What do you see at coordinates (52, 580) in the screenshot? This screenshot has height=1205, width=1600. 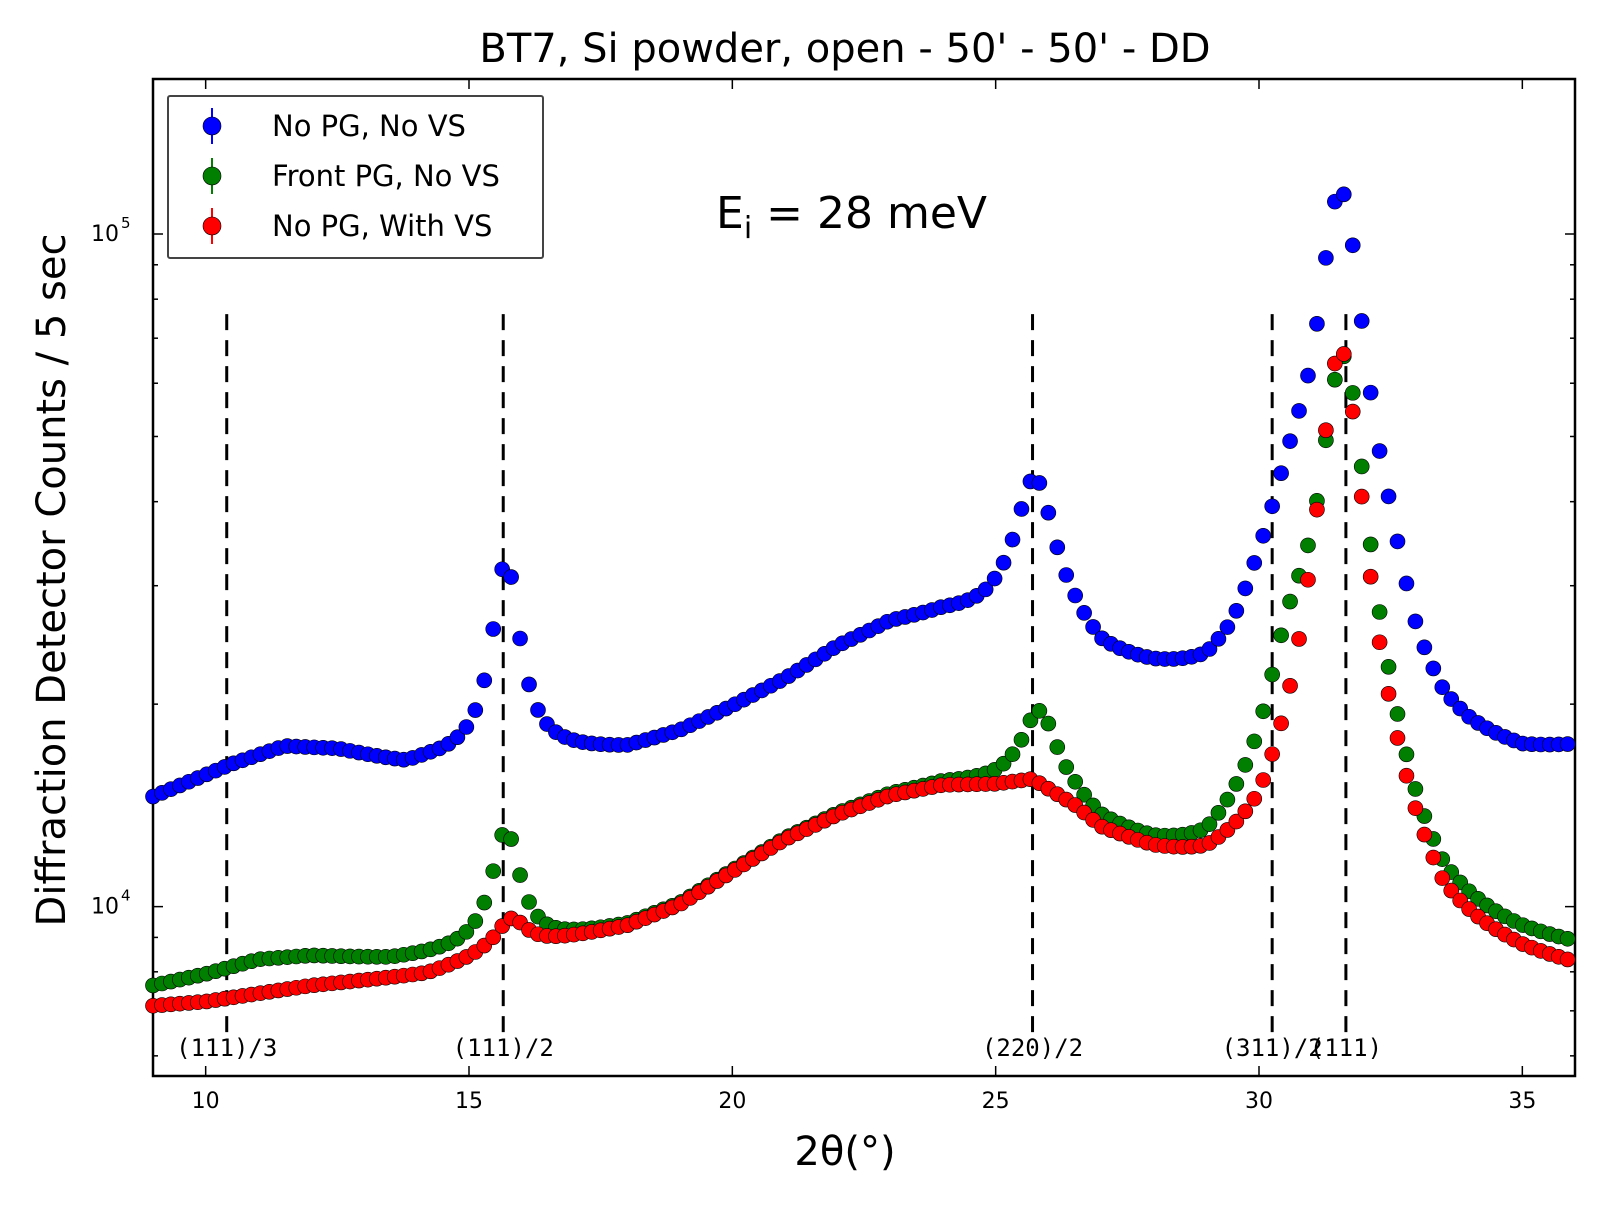 I see `y-axis-label: Diffraction Detector Counts / 5 sec` at bounding box center [52, 580].